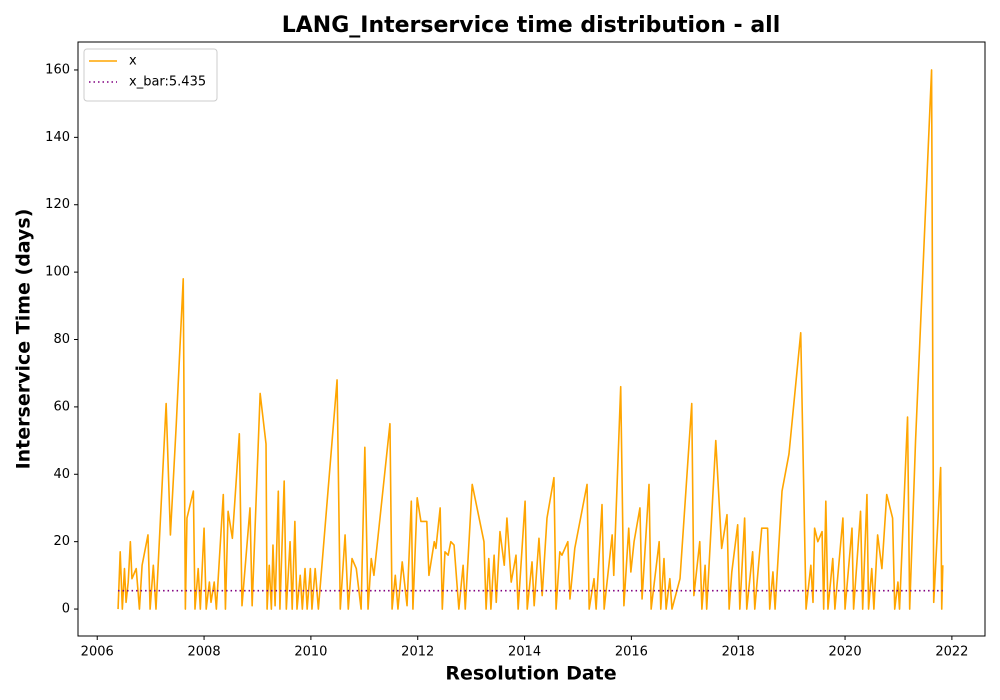 Image resolution: width=1000 pixels, height=700 pixels. Describe the element at coordinates (530, 674) in the screenshot. I see `x-axis-label: Resolution Date` at that location.